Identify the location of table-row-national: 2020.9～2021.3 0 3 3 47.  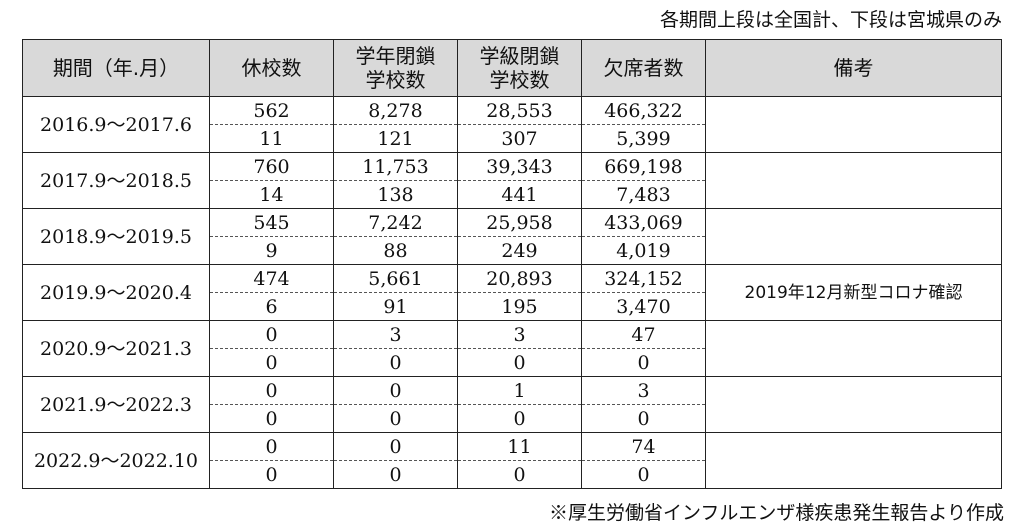
(512, 348).